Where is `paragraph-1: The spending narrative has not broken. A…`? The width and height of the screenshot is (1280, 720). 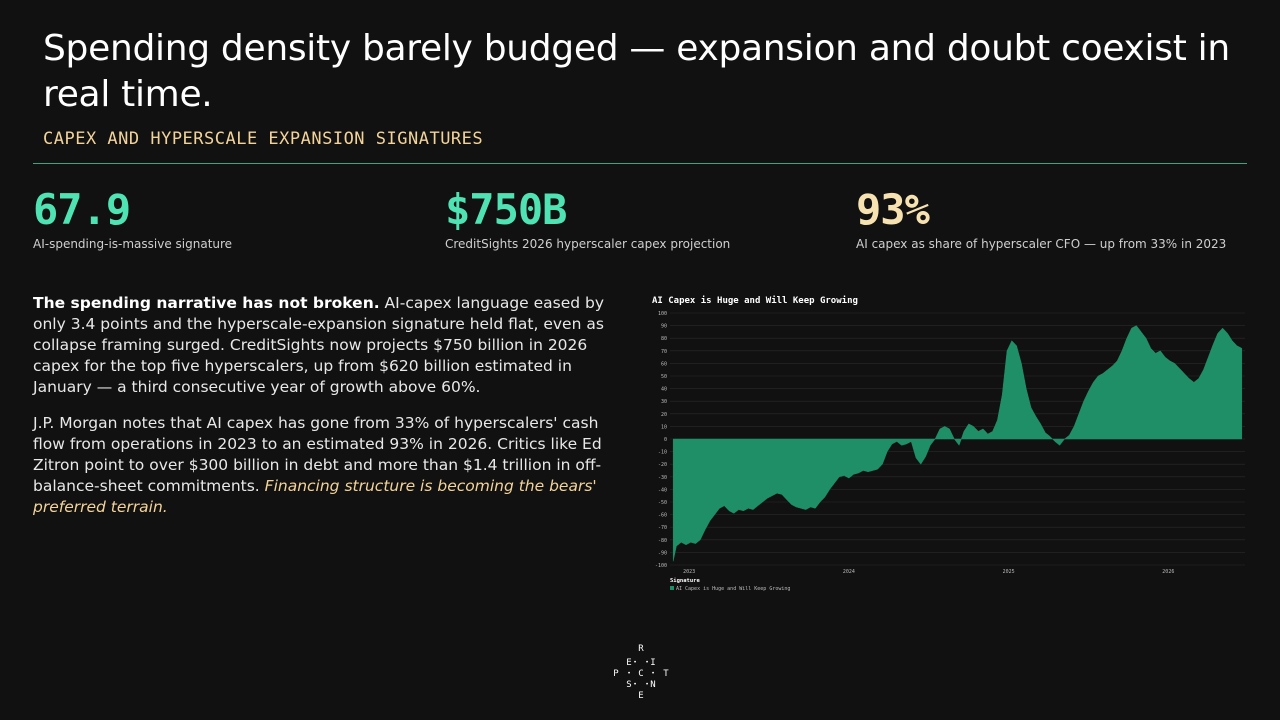
paragraph-1: The spending narrative has not broken. A… is located at coordinates (325, 345).